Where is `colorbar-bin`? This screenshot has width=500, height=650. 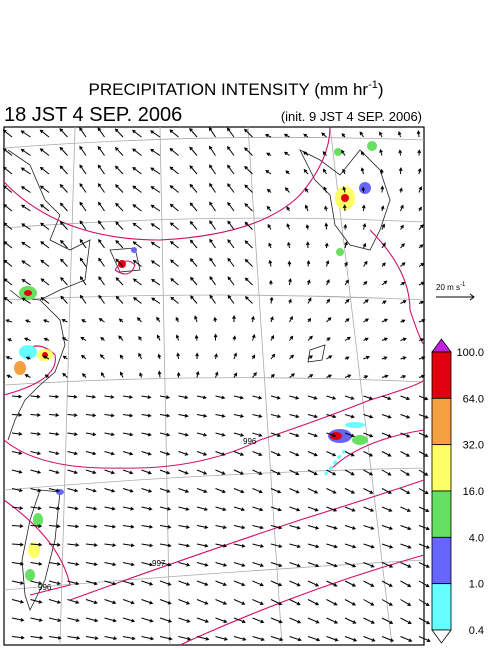
colorbar-bin is located at coordinates (441, 375).